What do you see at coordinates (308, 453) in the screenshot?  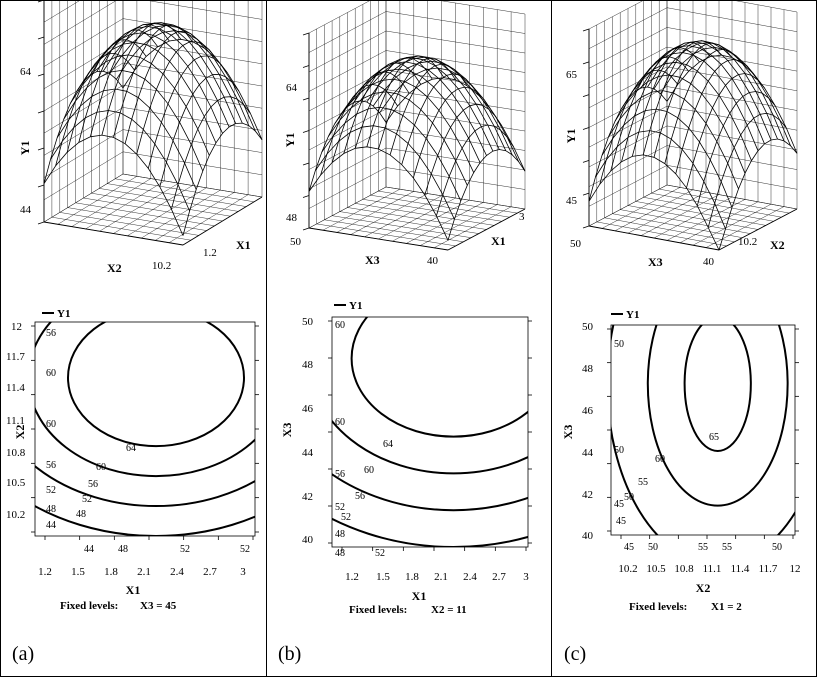 I see `contour-ytick: 44` at bounding box center [308, 453].